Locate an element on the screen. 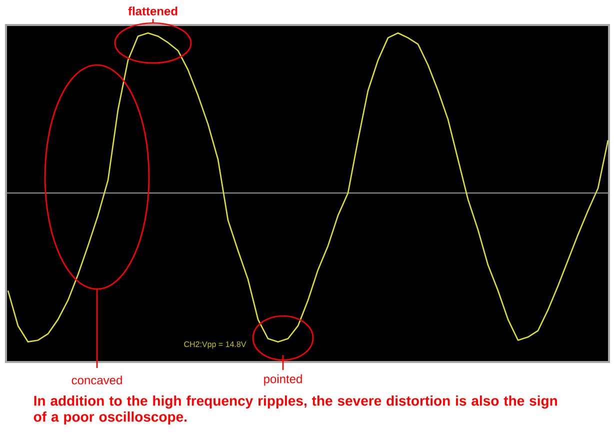 This screenshot has width=614, height=440. annotation: CH2:Vpp = 14.8V is located at coordinates (215, 345).